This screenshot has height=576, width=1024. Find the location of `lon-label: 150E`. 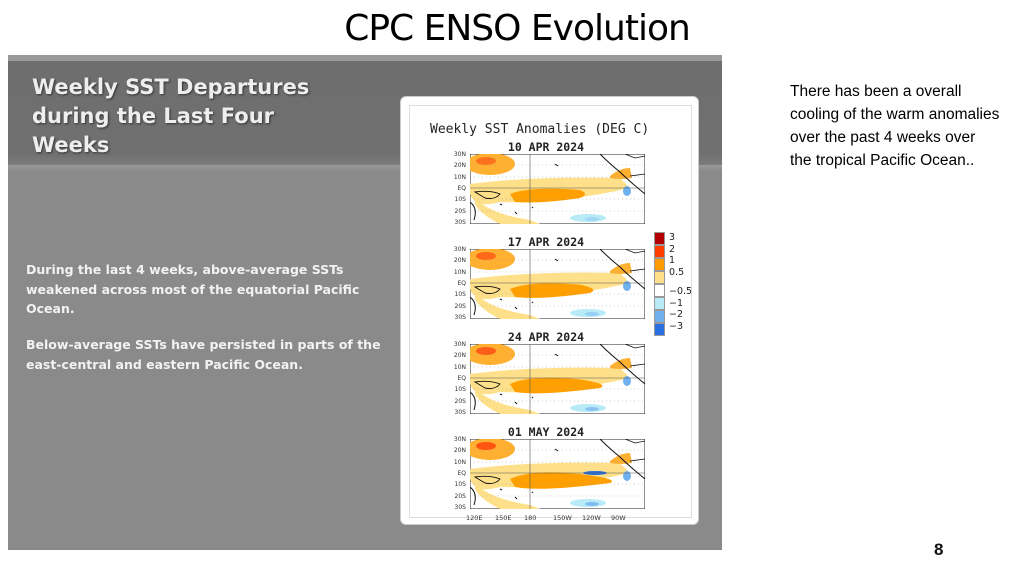

lon-label: 150E is located at coordinates (503, 518).